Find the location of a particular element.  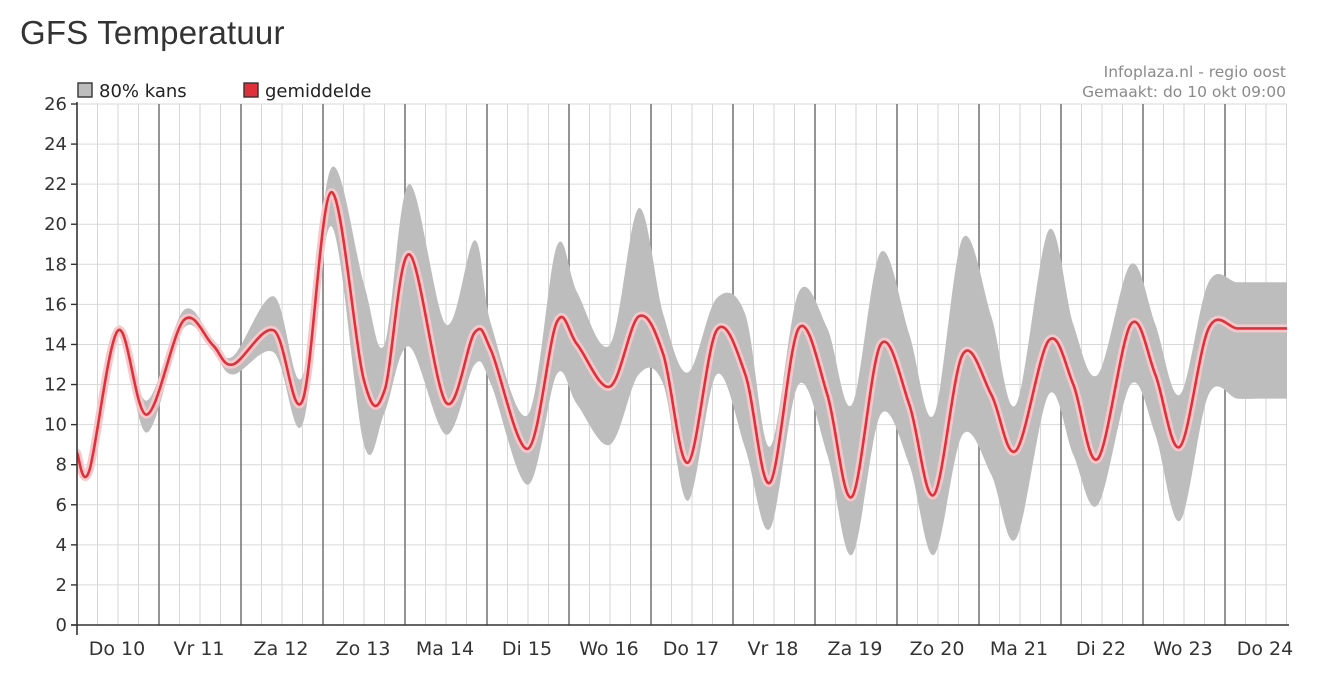

y-tick-label: 0 is located at coordinates (61, 625).